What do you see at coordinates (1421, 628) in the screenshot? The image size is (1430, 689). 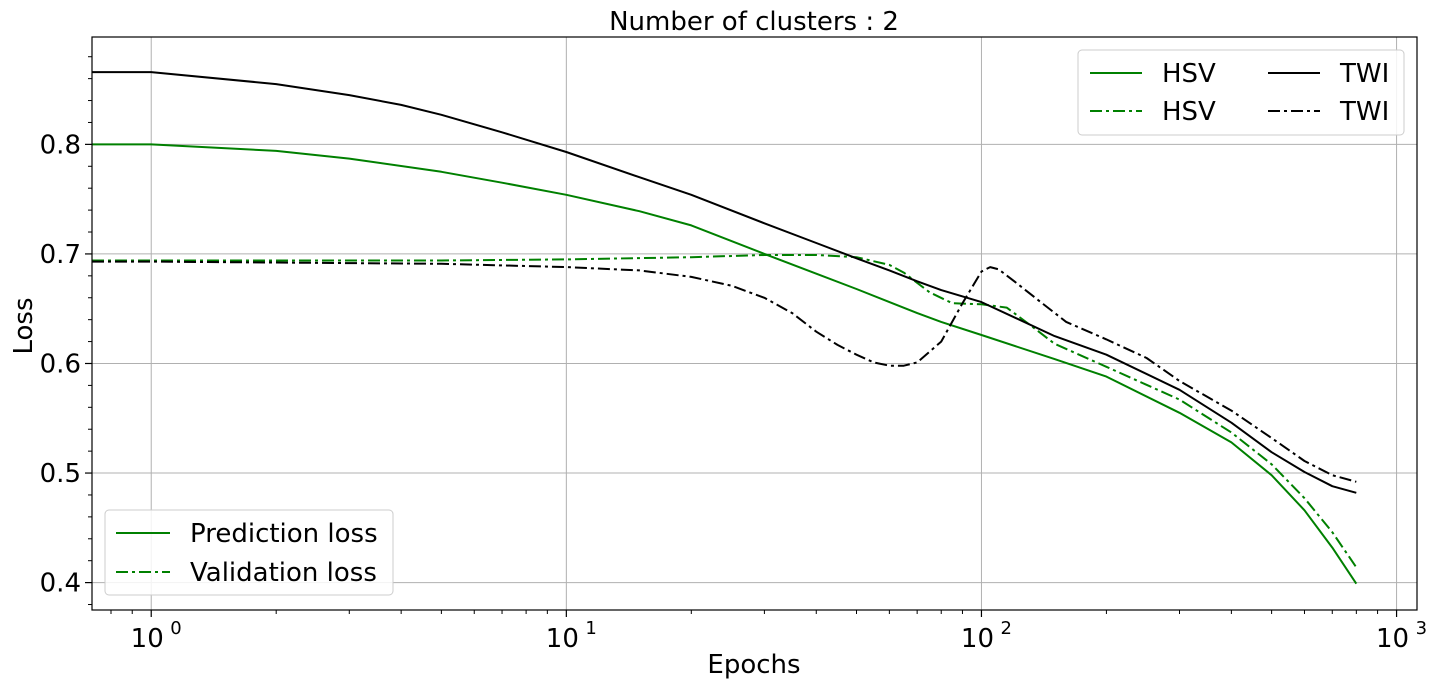 I see `x-tick-exponent: 3` at bounding box center [1421, 628].